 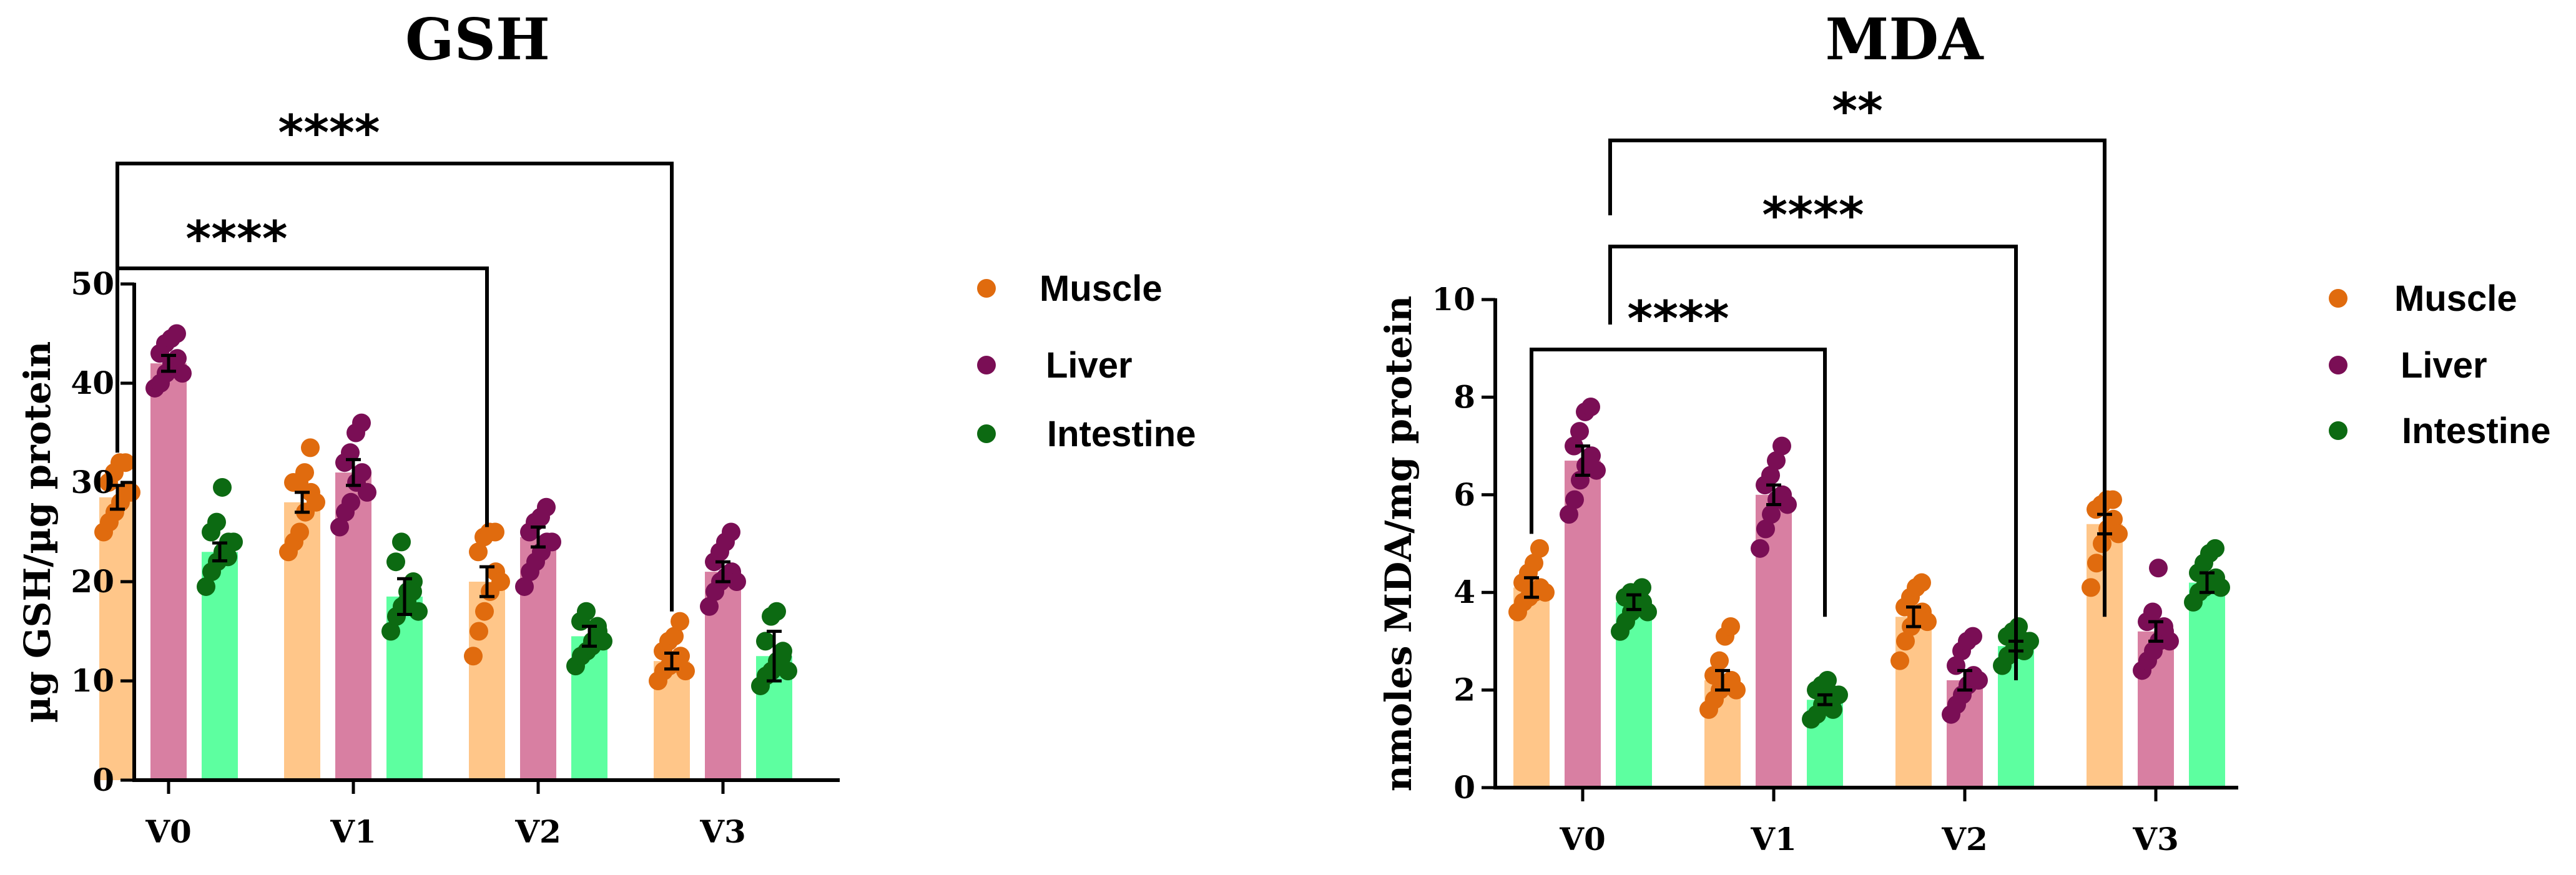 I want to click on y-tick-label: 0, so click(x=103, y=780).